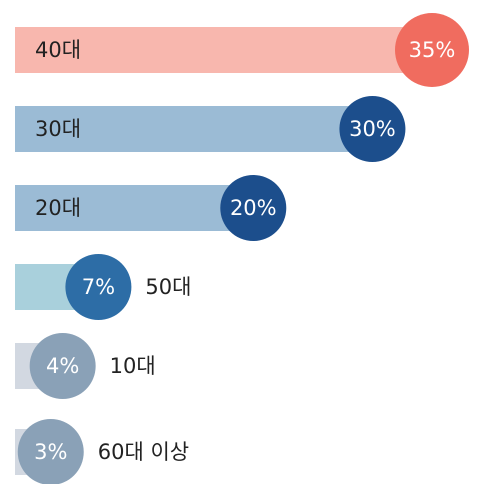  Describe the element at coordinates (58, 129) in the screenshot. I see `category-label: 30대` at that location.